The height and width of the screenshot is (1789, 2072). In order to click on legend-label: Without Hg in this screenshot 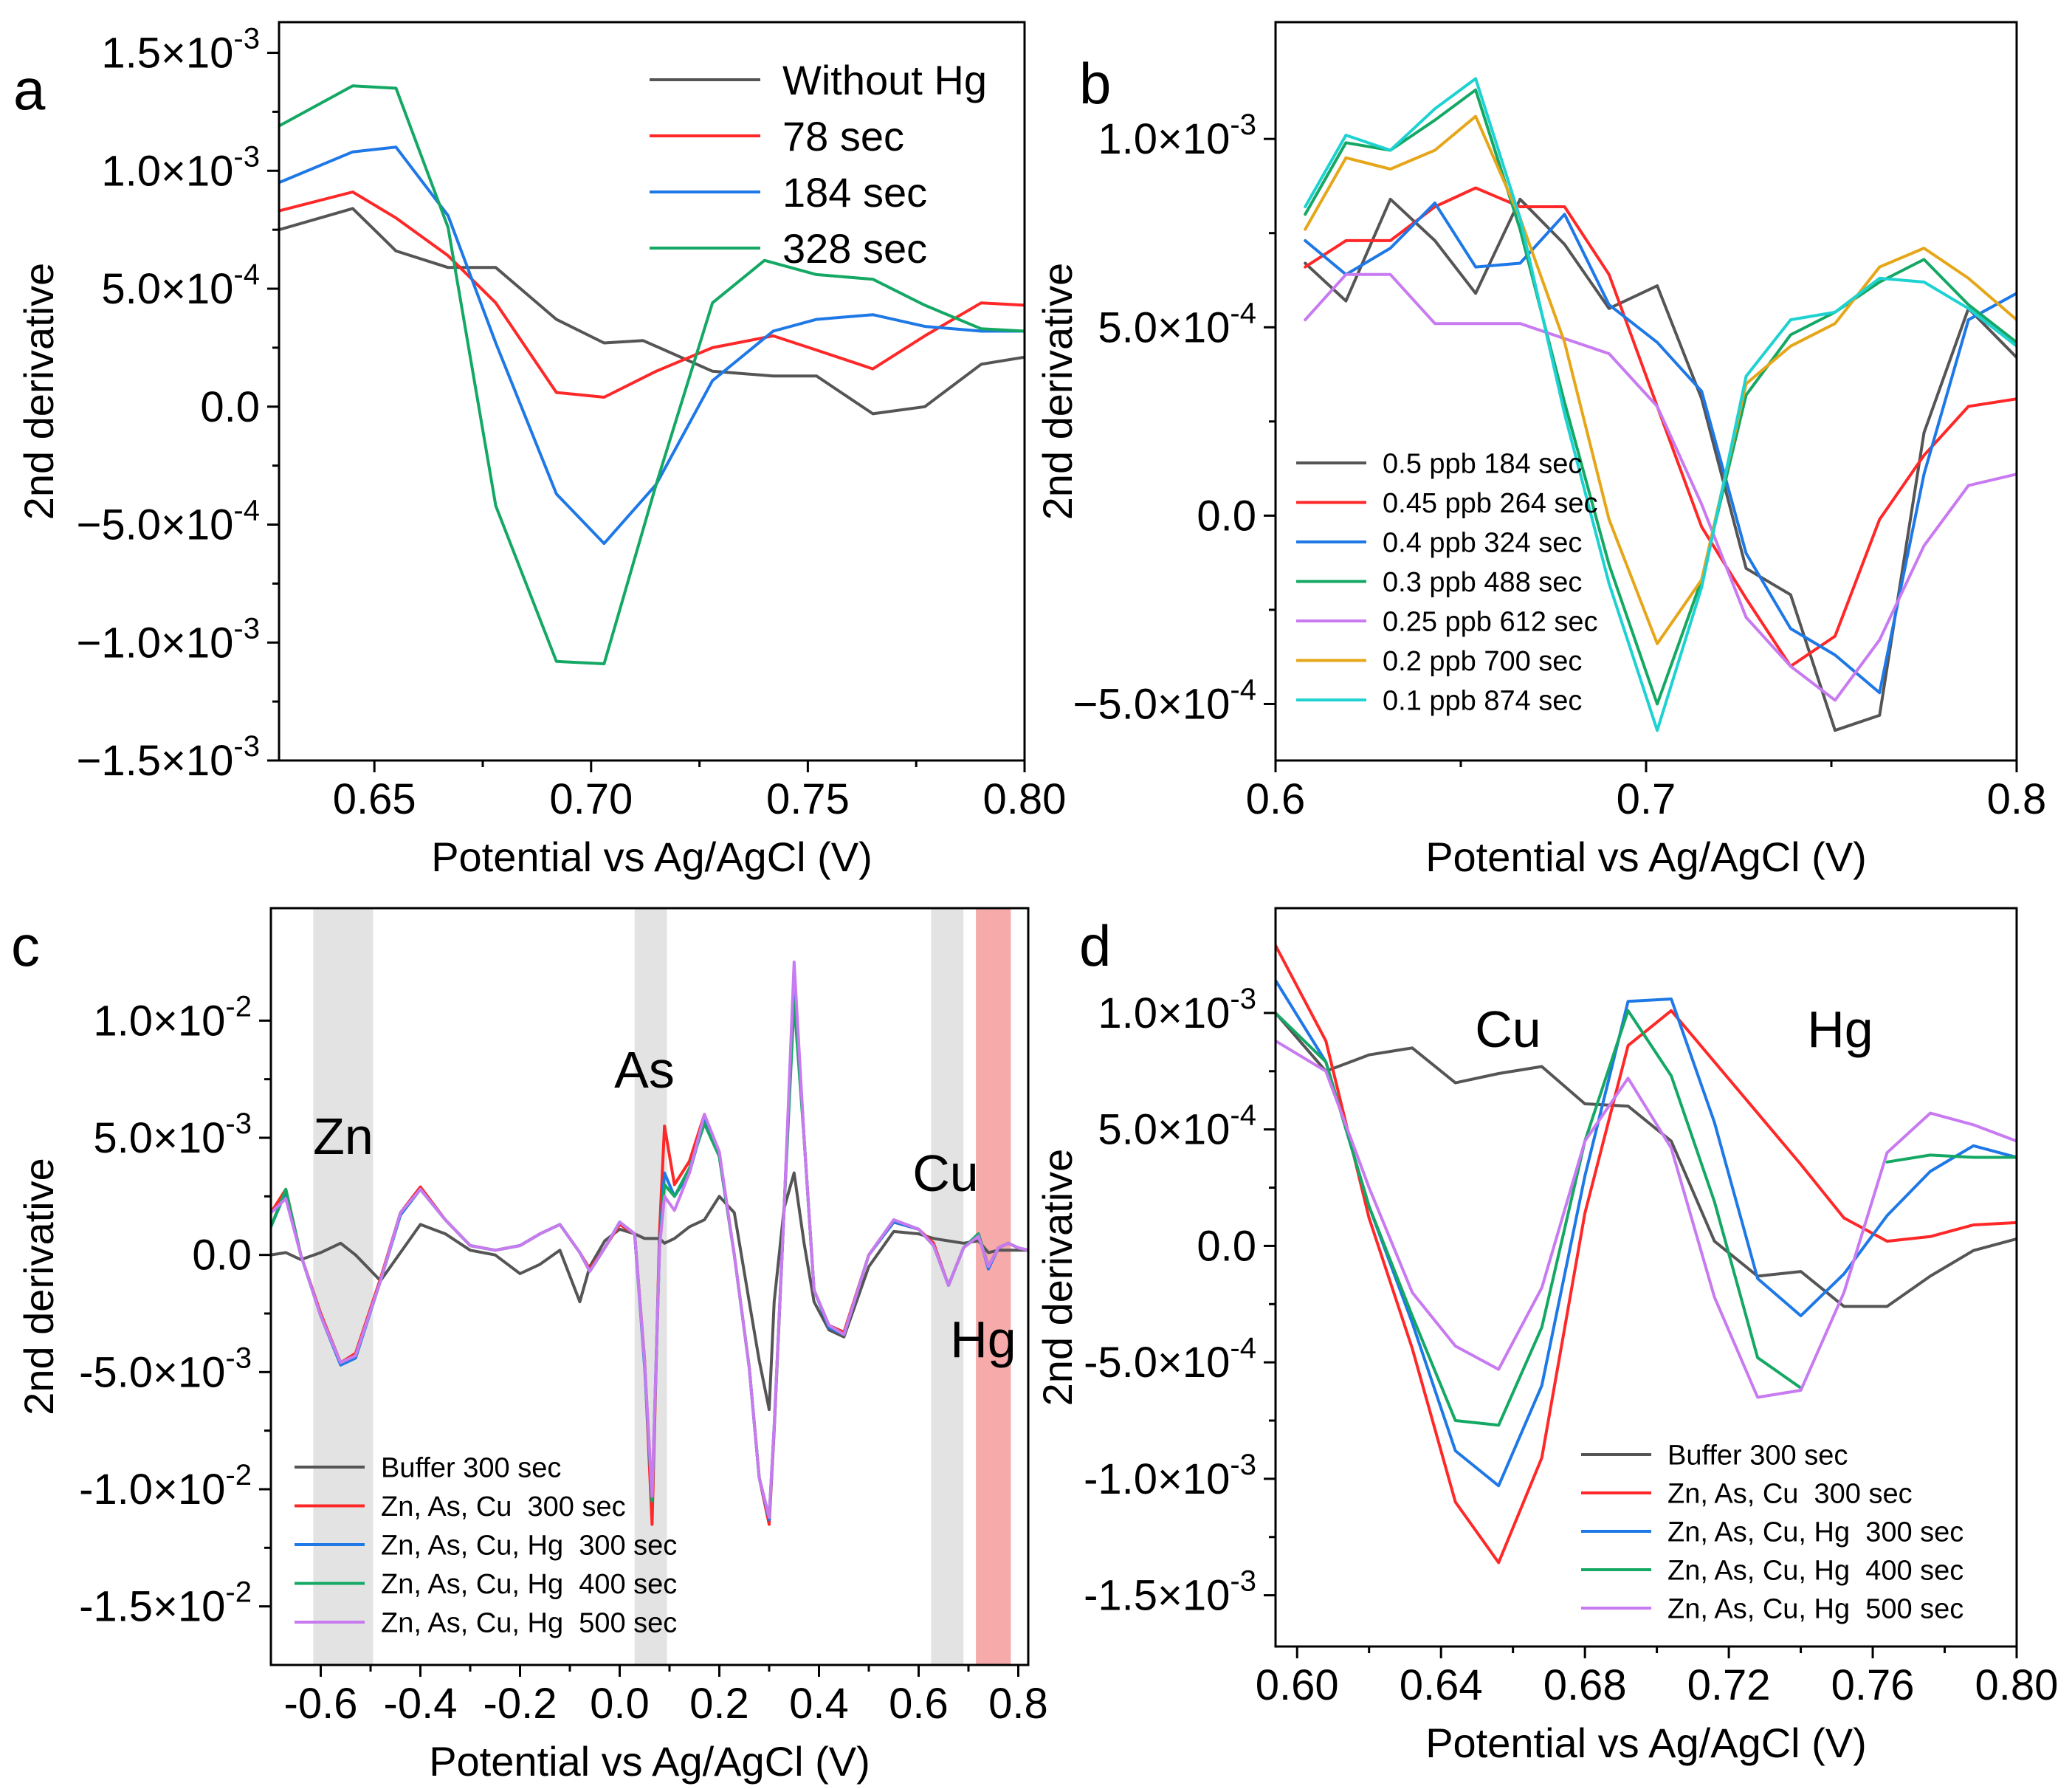, I will do `click(885, 80)`.